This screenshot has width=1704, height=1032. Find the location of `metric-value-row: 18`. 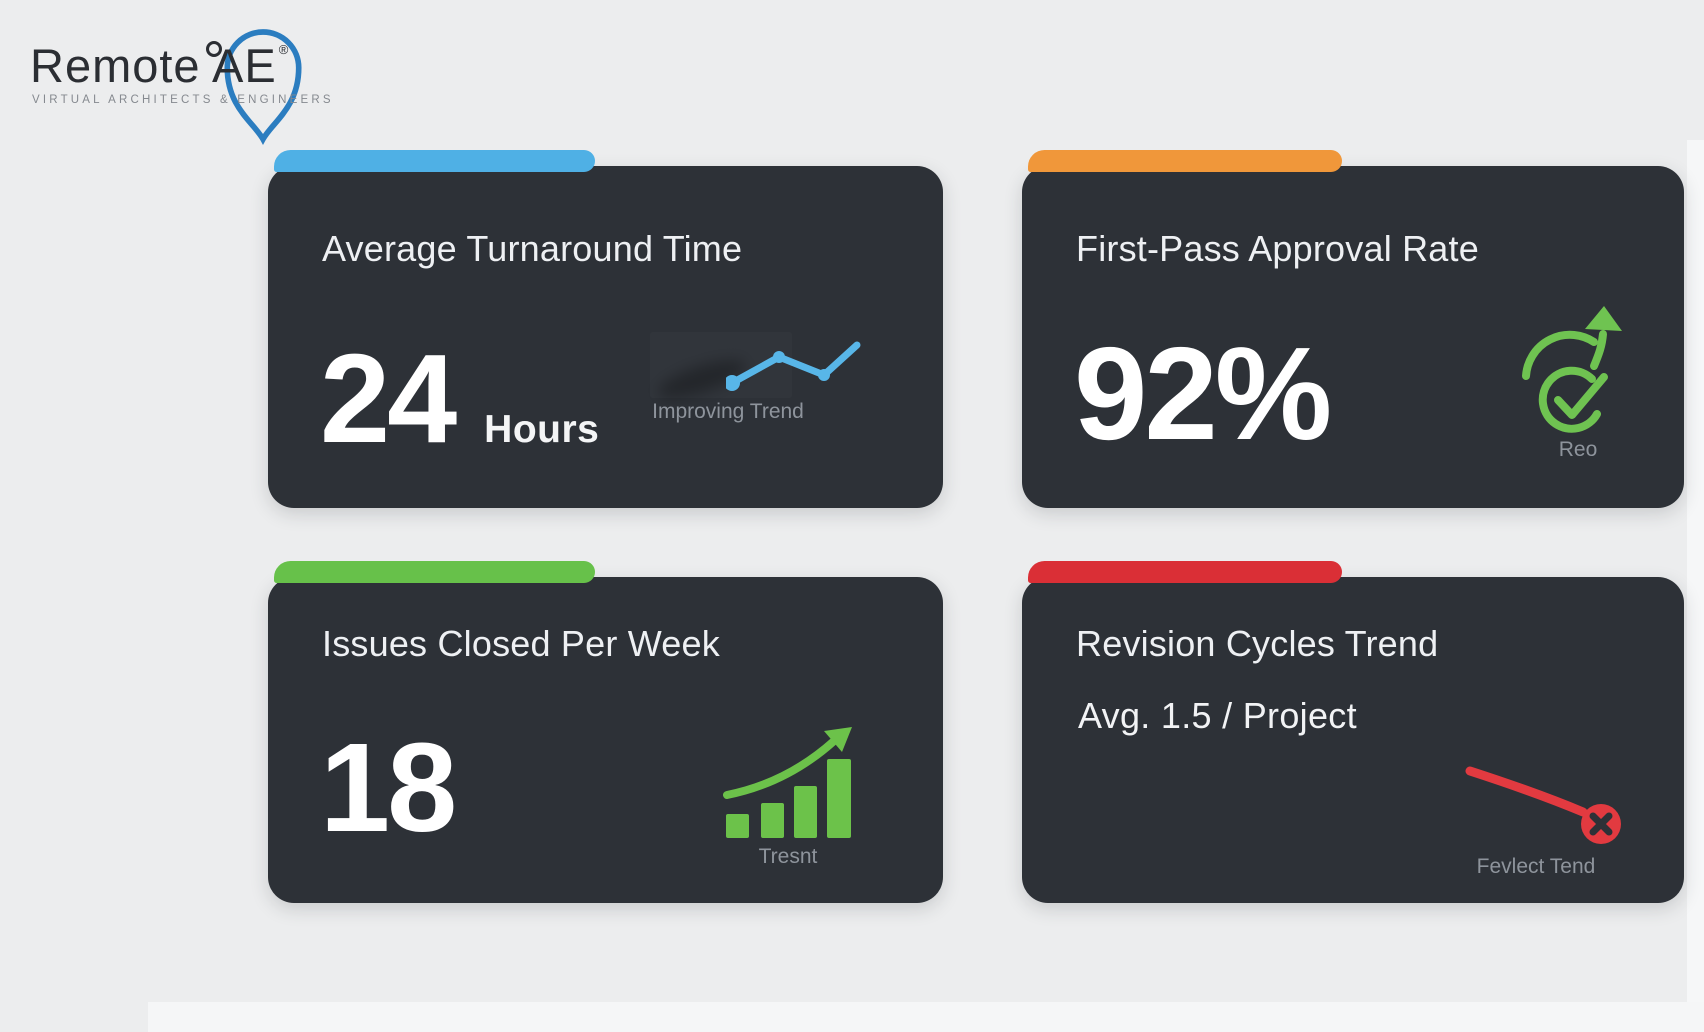

metric-value-row: 18 is located at coordinates (388, 787).